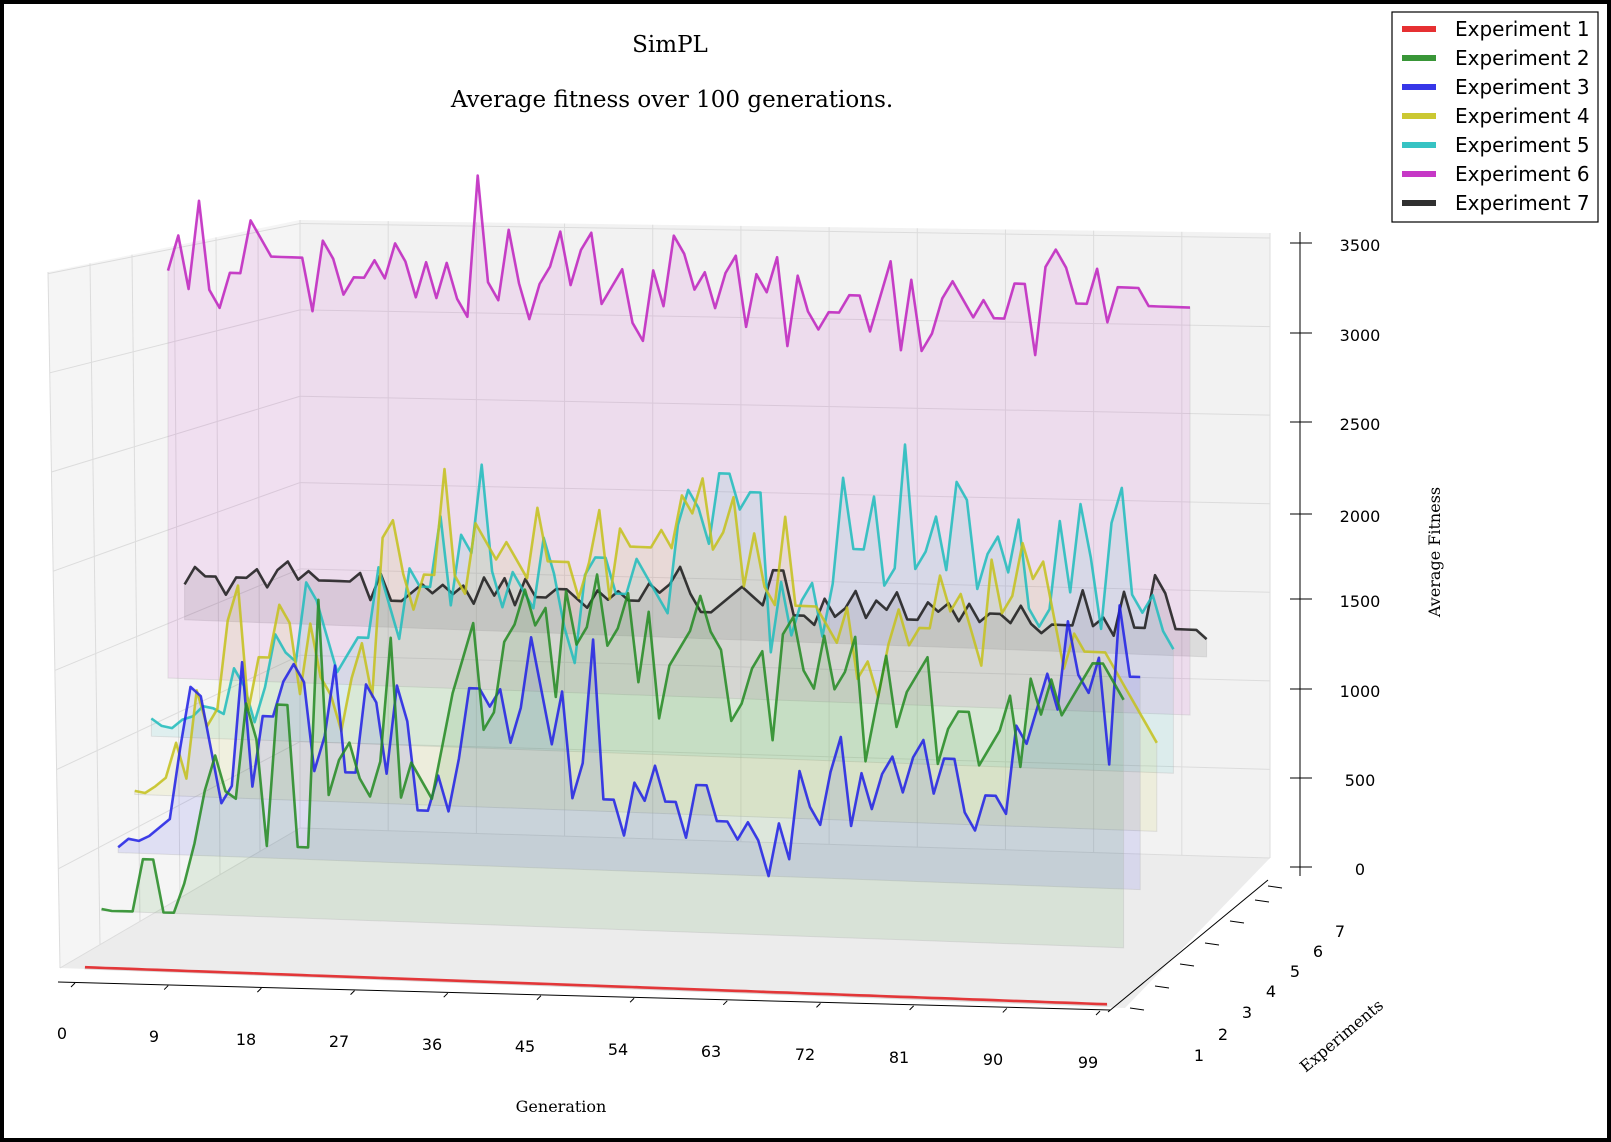 The height and width of the screenshot is (1142, 1611). I want to click on chart-subtitle: Average fitness over 100 generations., so click(671, 100).